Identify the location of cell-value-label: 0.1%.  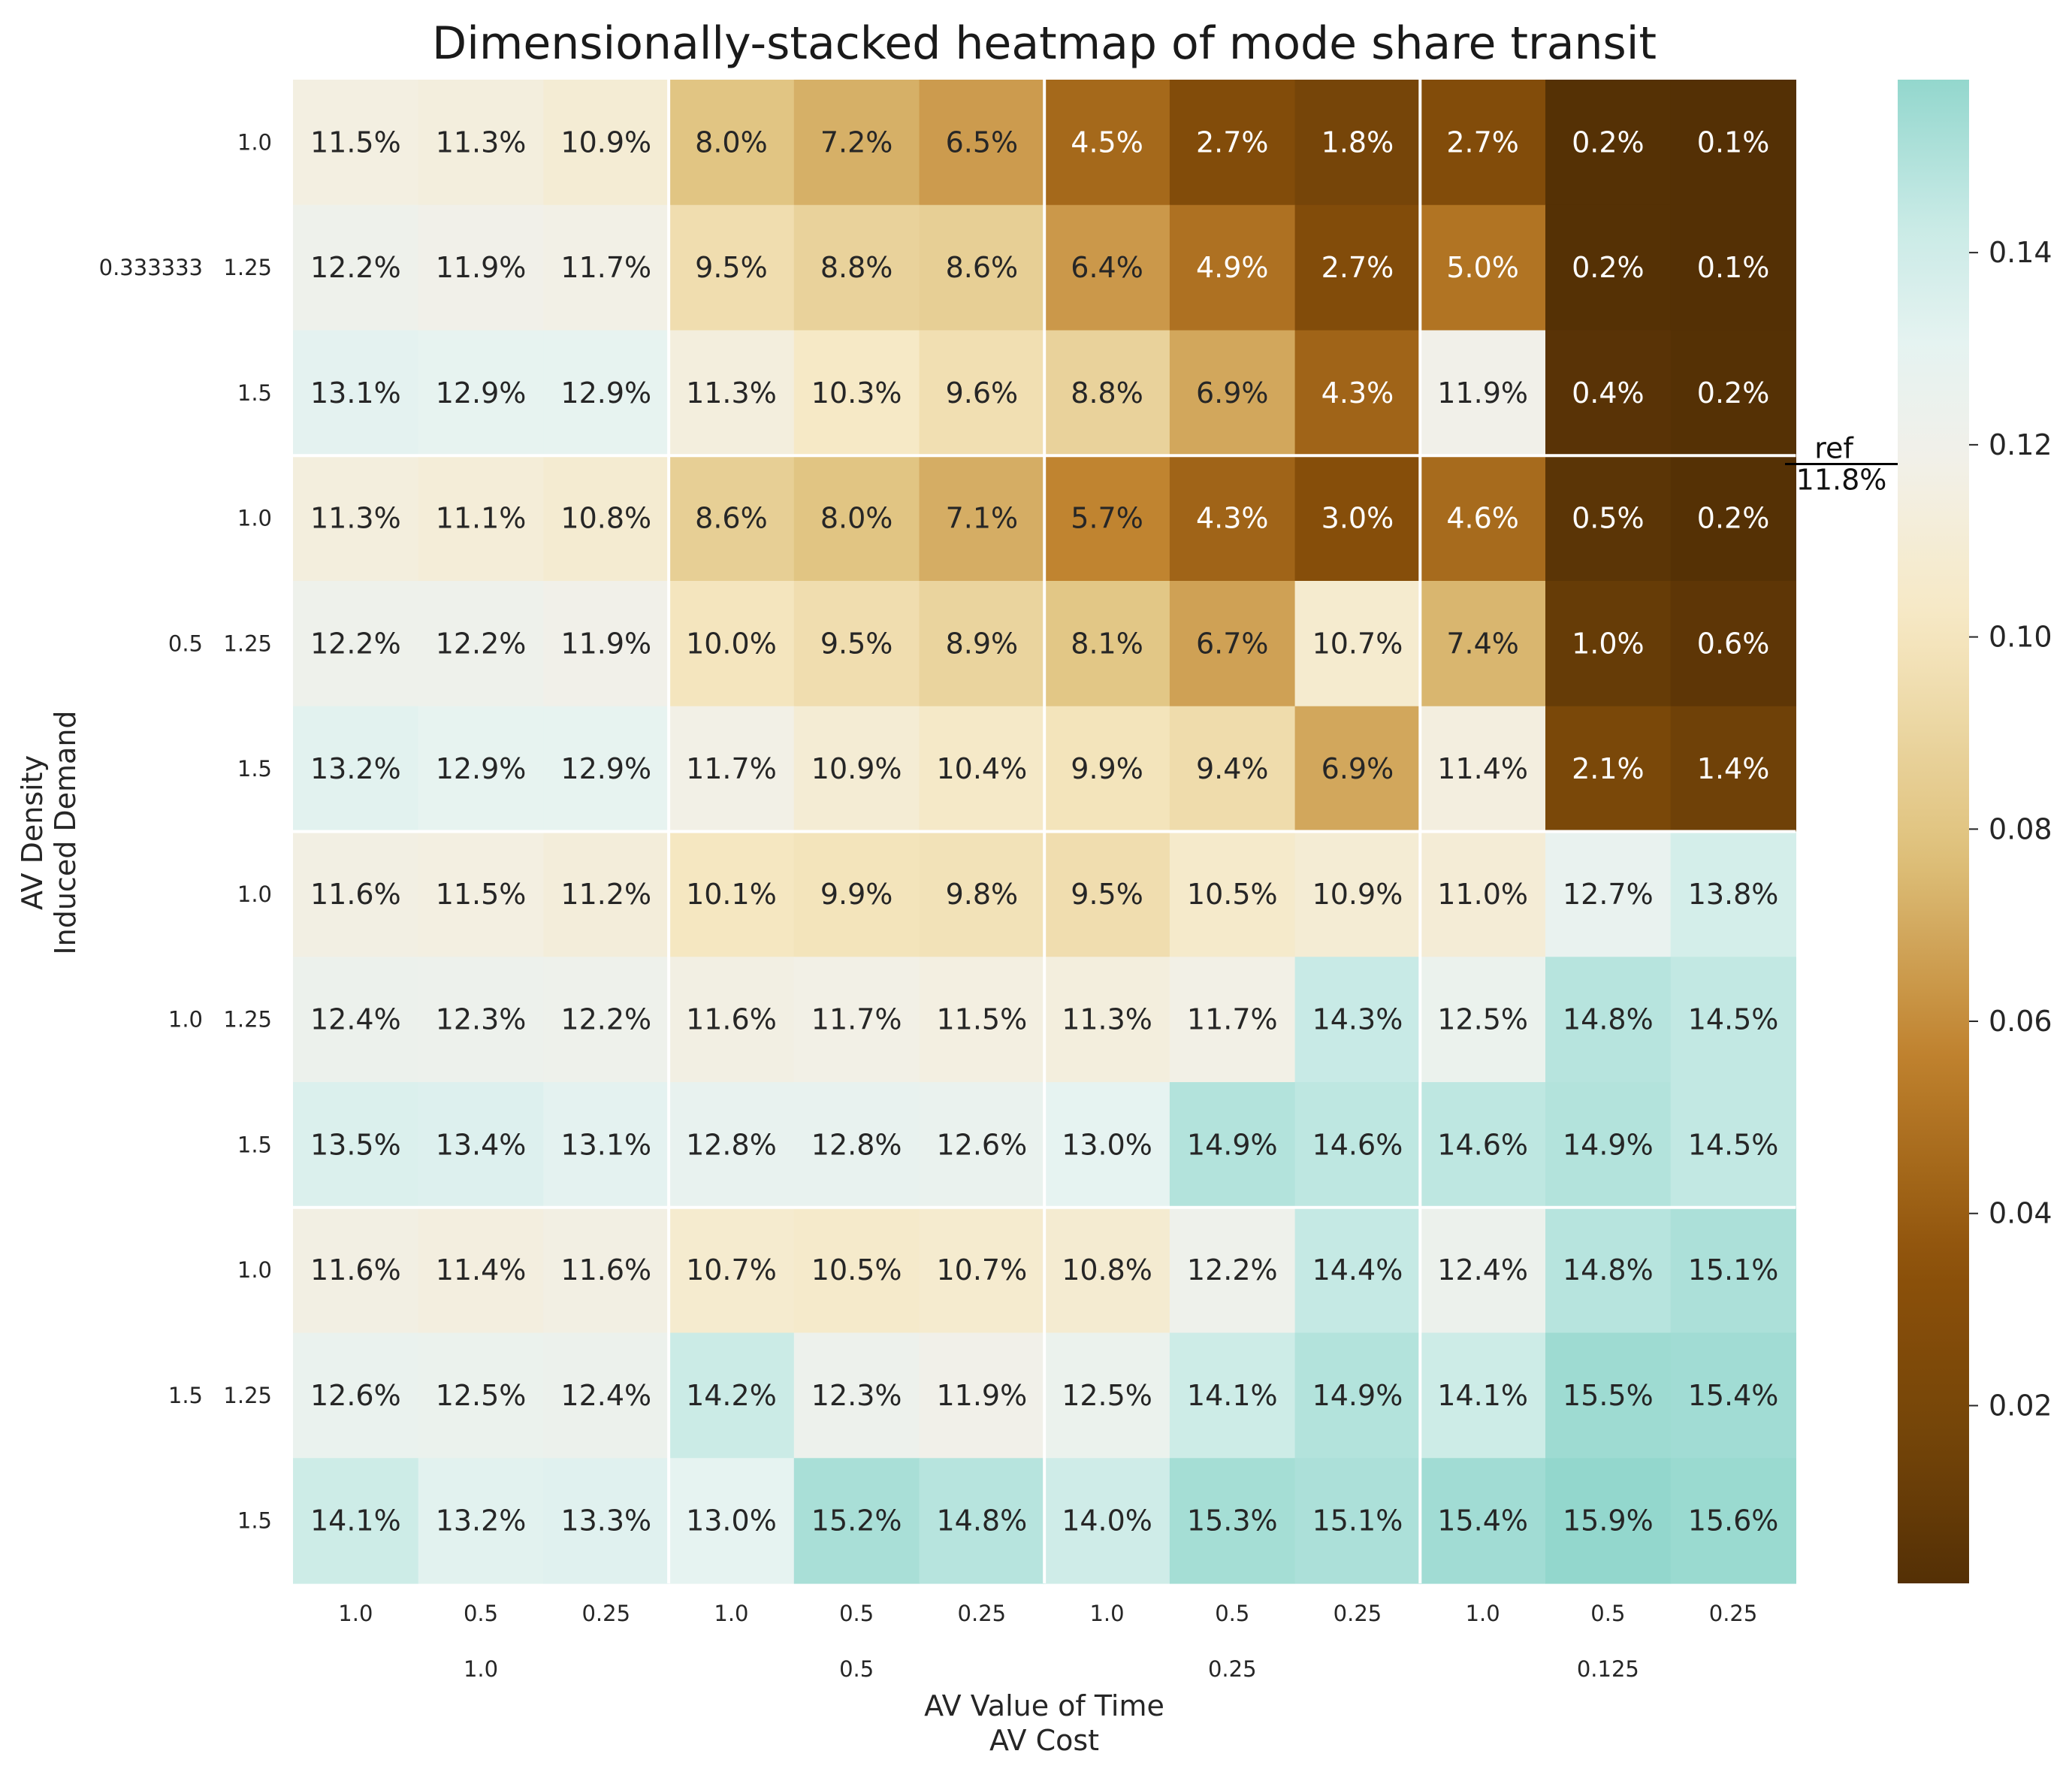
(1734, 267).